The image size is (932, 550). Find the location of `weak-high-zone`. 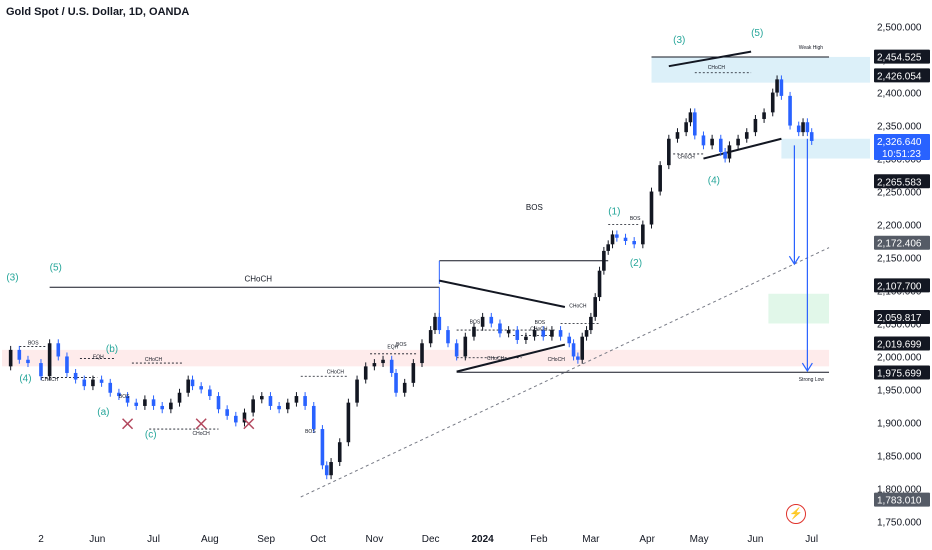

weak-high-zone is located at coordinates (760, 69).